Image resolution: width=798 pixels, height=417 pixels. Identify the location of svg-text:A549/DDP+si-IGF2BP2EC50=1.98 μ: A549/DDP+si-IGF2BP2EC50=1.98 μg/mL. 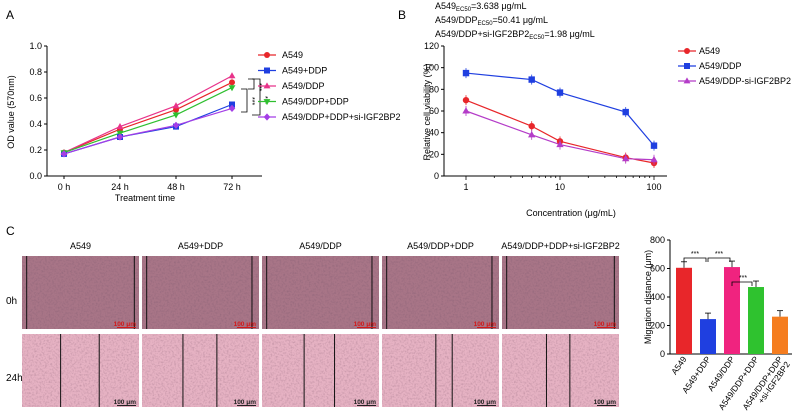
(515, 35).